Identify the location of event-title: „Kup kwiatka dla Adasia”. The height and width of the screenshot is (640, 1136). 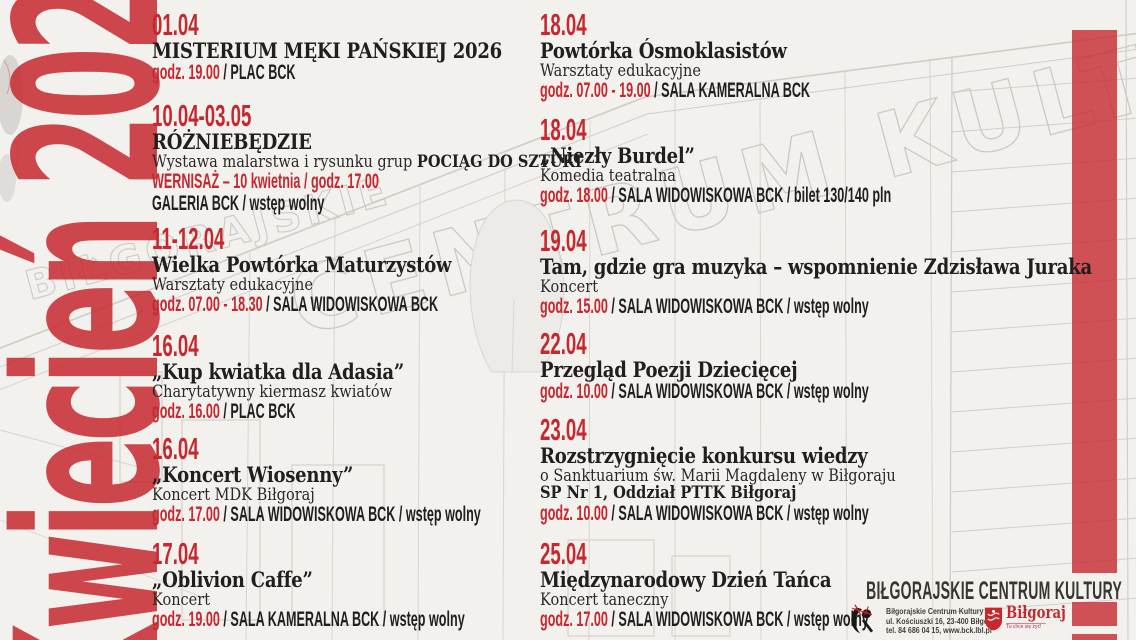
(278, 371).